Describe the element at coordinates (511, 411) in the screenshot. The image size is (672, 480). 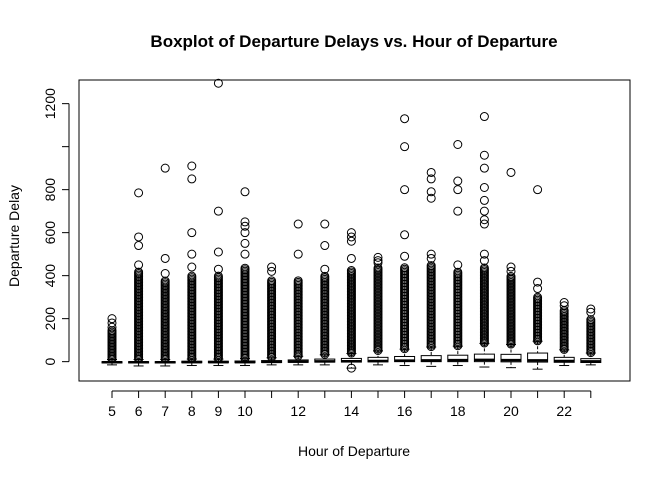
I see `x-tick-label: 20` at that location.